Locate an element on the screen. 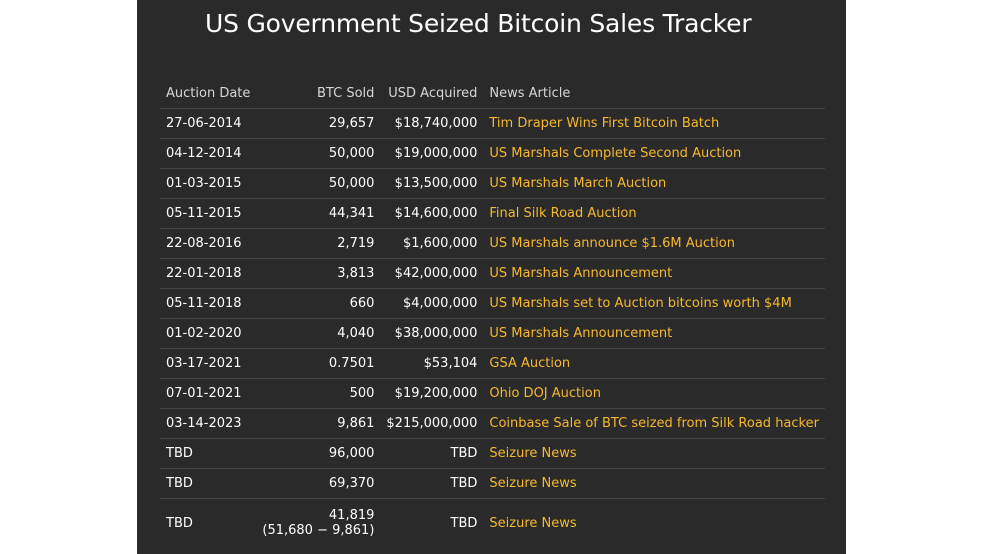  news-article-link: US Marshals announce $1.6M Auction is located at coordinates (612, 243).